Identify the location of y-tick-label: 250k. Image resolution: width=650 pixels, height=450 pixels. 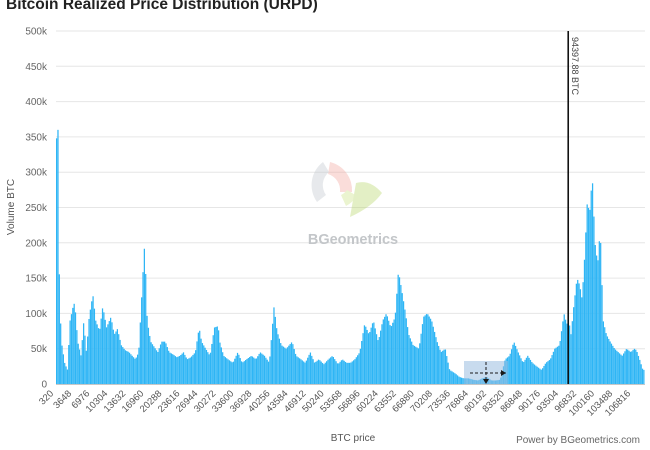
(36, 208).